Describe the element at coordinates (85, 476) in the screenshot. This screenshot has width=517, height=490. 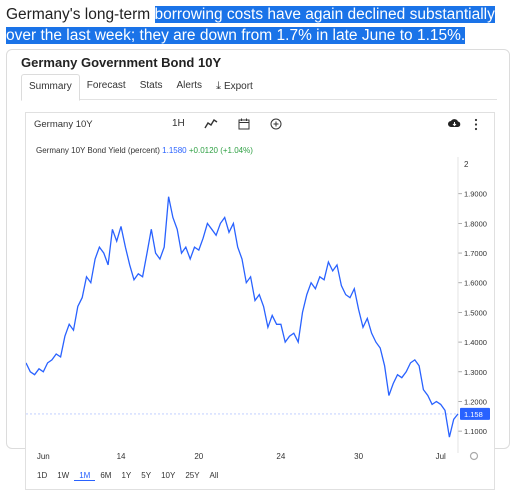
I see `range-1m: 1M` at that location.